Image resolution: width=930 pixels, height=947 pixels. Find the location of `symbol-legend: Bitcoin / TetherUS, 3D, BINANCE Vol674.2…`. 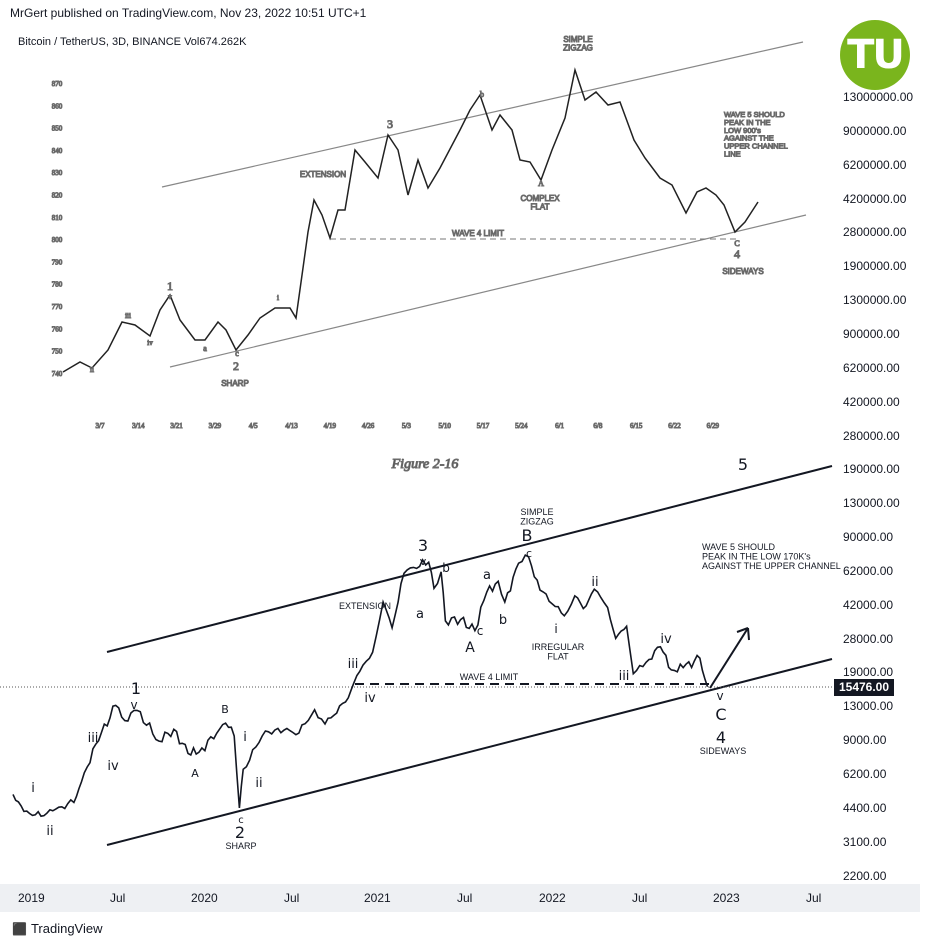

symbol-legend: Bitcoin / TetherUS, 3D, BINANCE Vol674.2… is located at coordinates (132, 42).